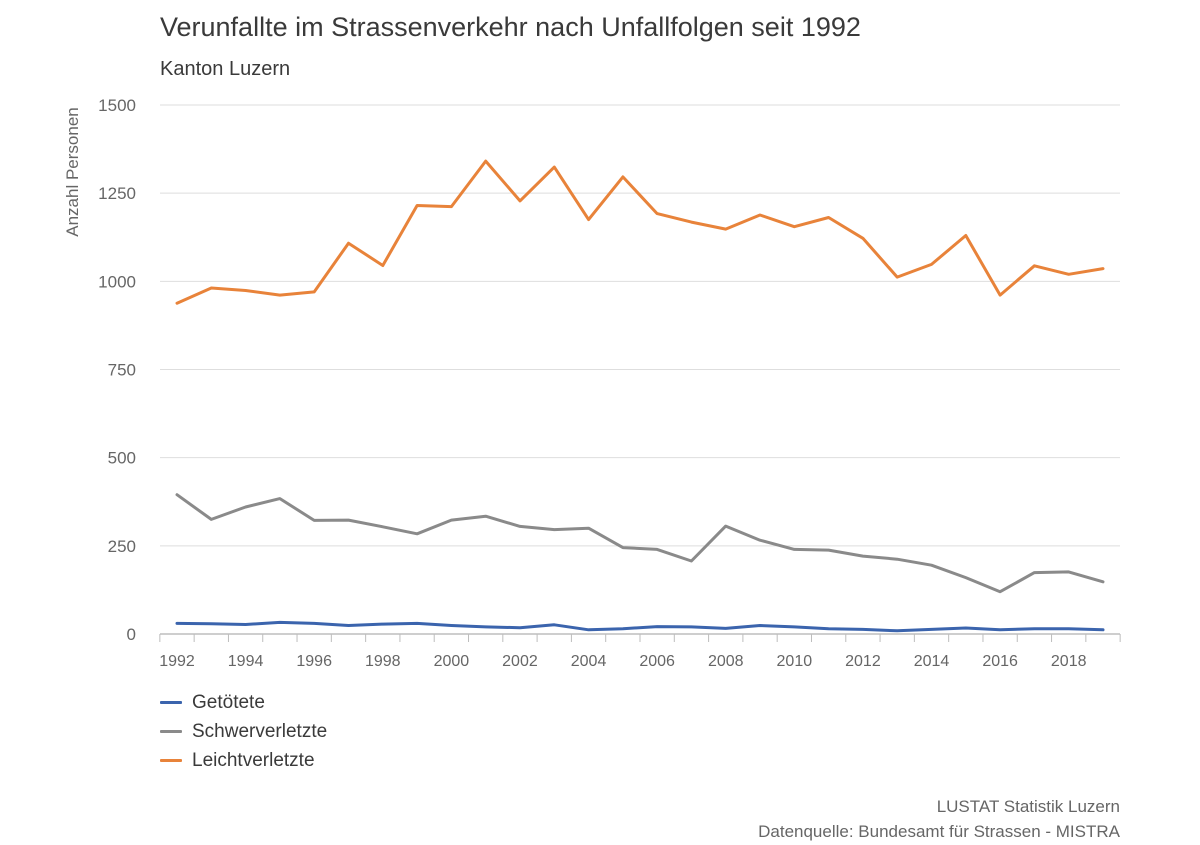 The height and width of the screenshot is (845, 1200). What do you see at coordinates (171, 702) in the screenshot?
I see `legend-swatch-getoetete` at bounding box center [171, 702].